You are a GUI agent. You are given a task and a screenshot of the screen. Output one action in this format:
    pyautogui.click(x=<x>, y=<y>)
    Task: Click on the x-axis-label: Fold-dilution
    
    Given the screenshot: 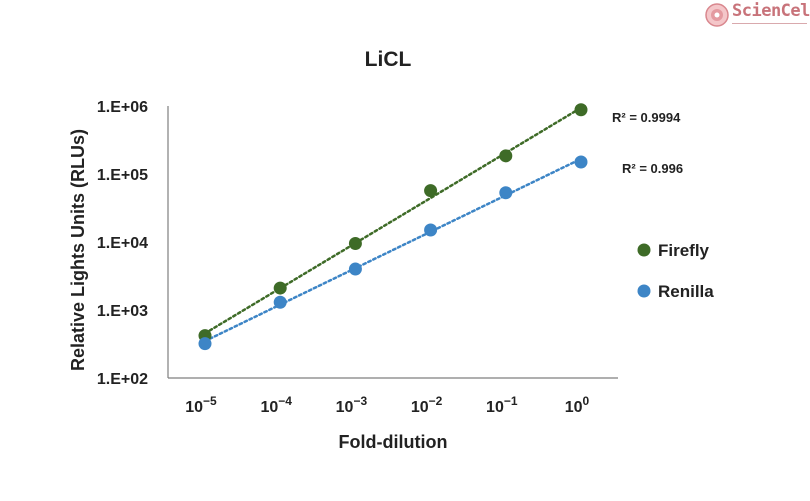 What is the action you would take?
    pyautogui.click(x=393, y=442)
    